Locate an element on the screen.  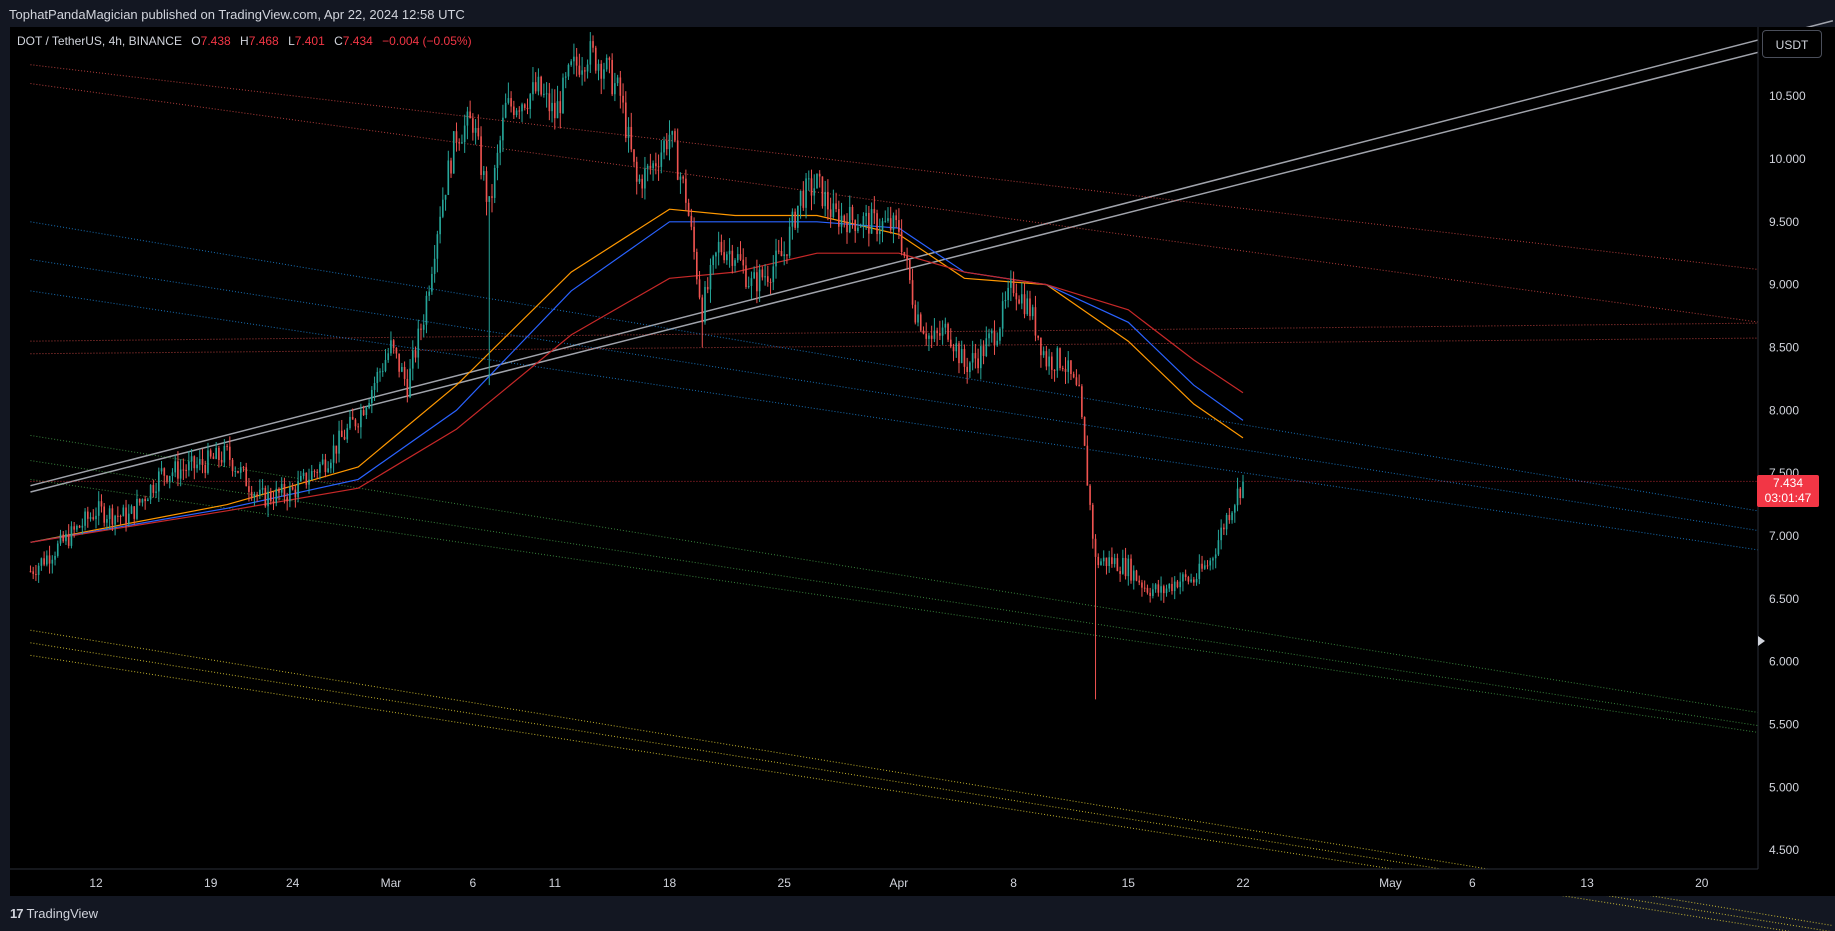
tradingview-logo: 17 TradingView is located at coordinates (54, 914).